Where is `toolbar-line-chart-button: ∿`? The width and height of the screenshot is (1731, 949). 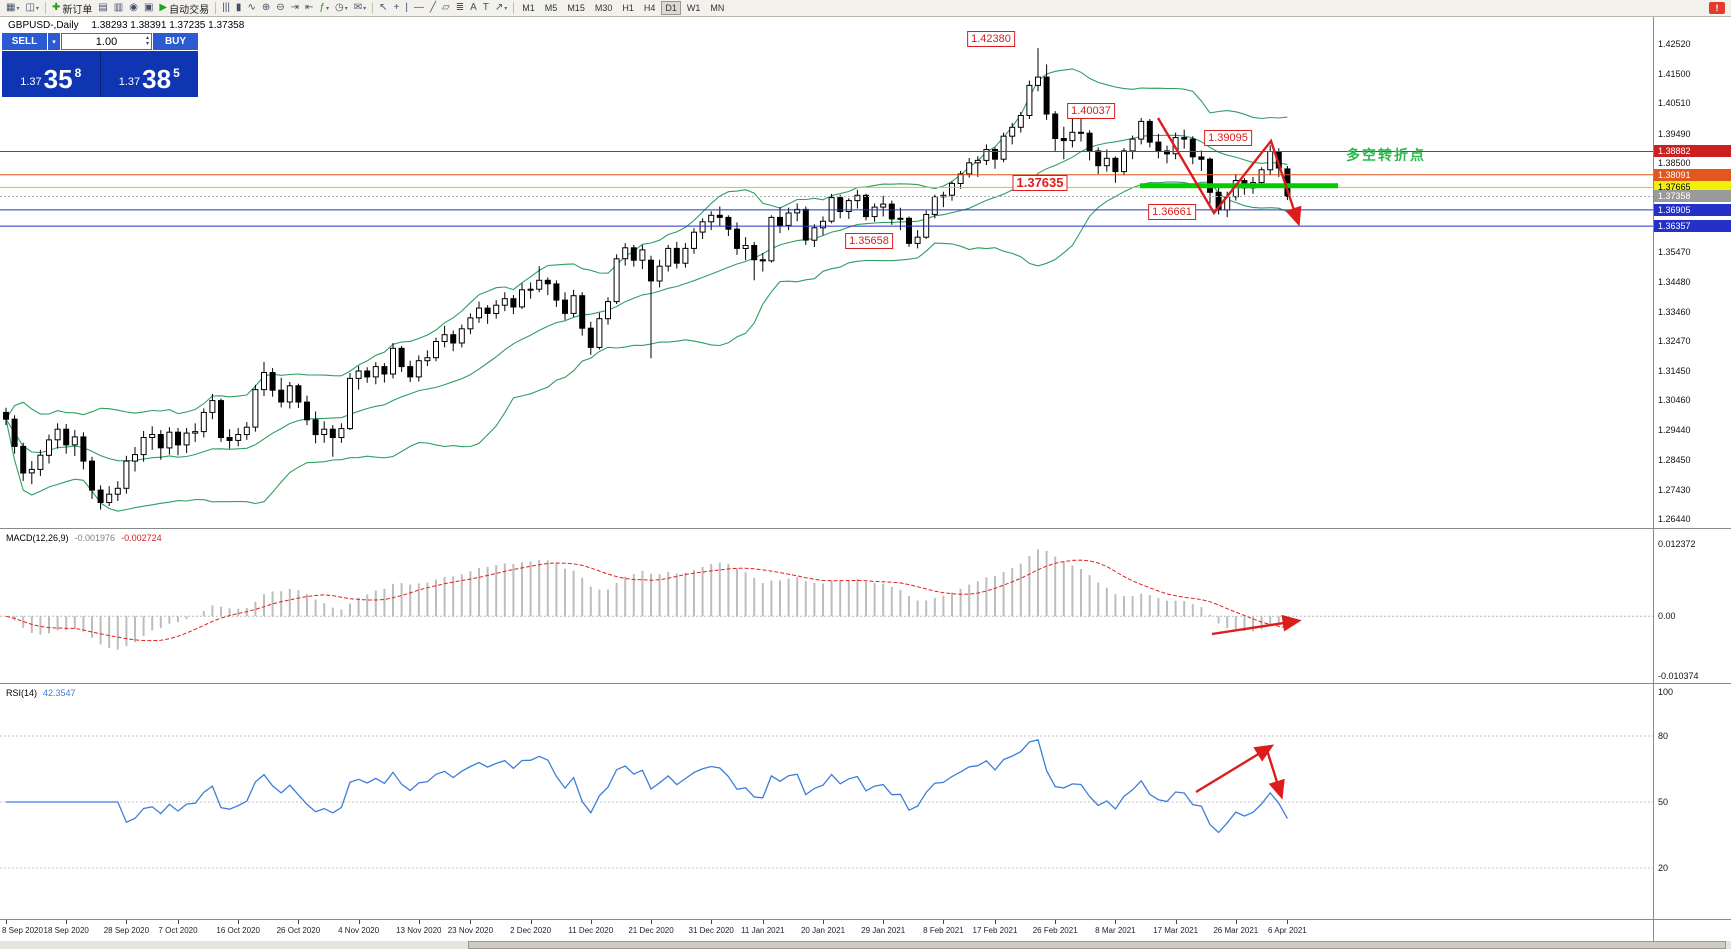
toolbar-line-chart-button: ∿ is located at coordinates (251, 8).